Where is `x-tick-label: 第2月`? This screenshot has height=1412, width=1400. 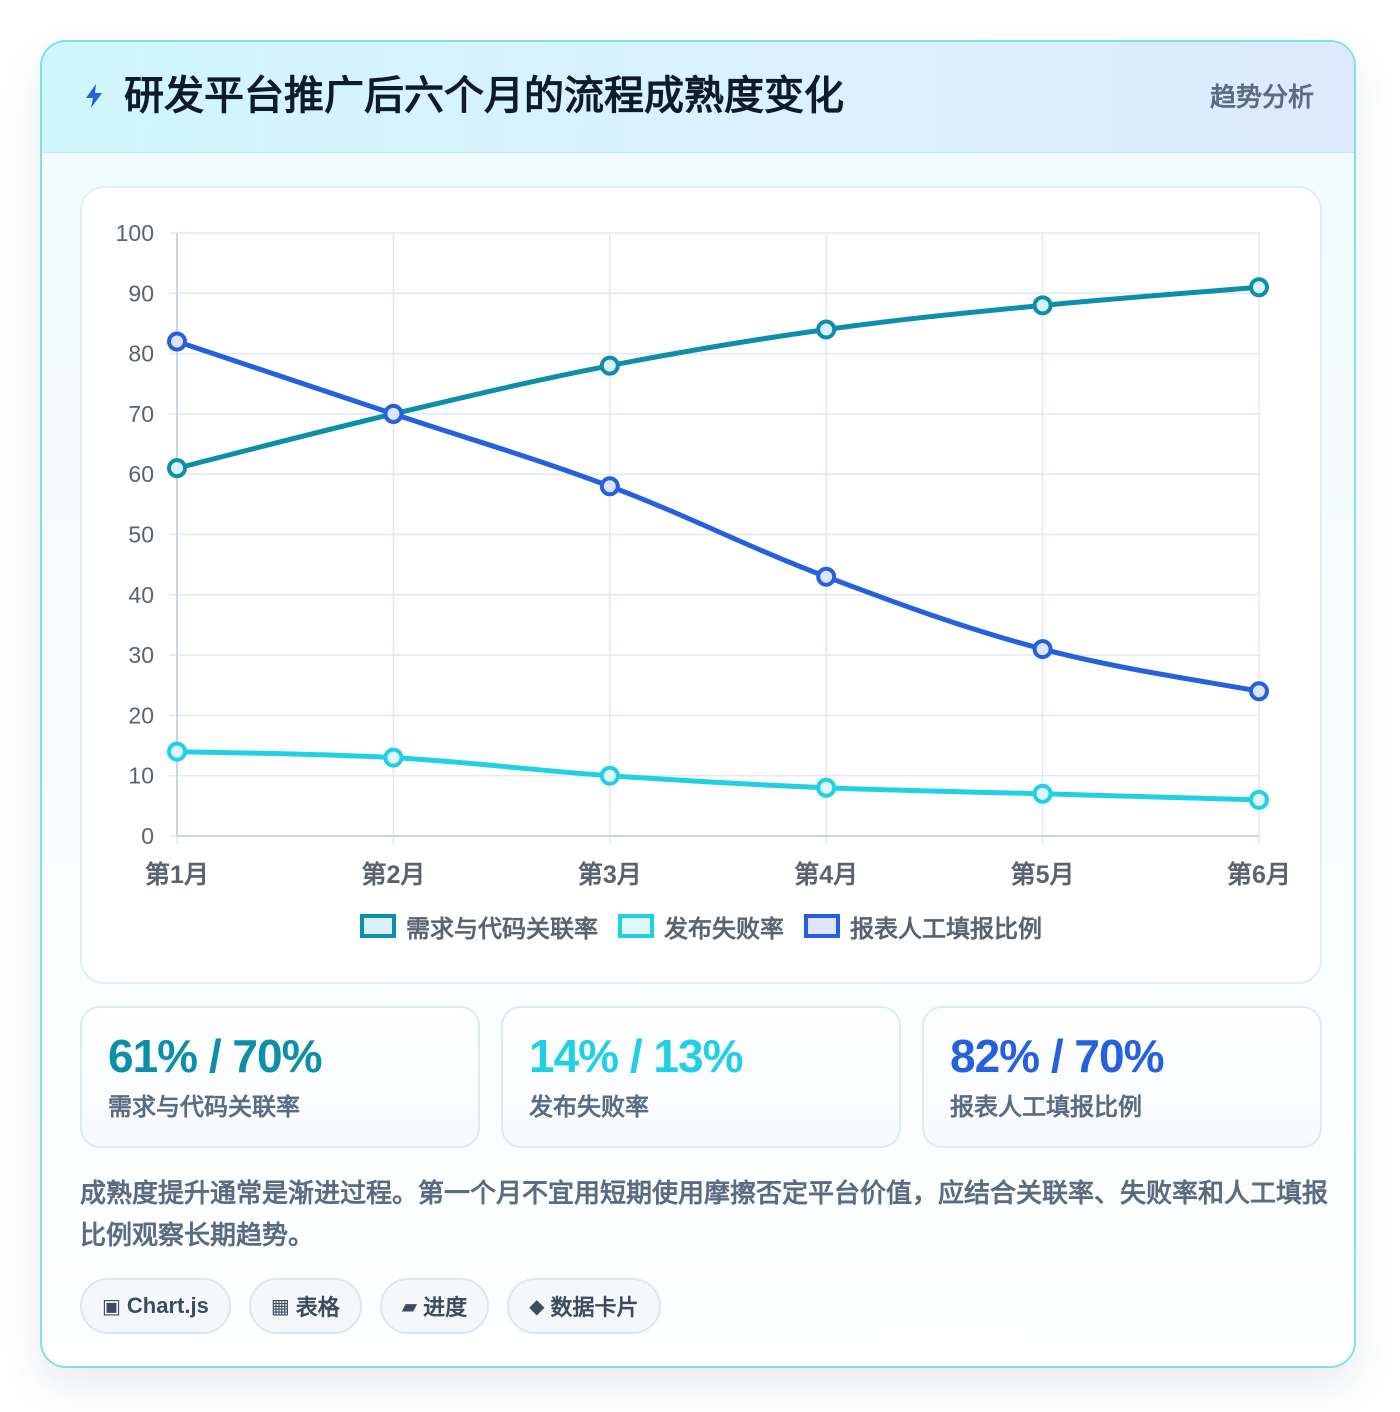 x-tick-label: 第2月 is located at coordinates (393, 874).